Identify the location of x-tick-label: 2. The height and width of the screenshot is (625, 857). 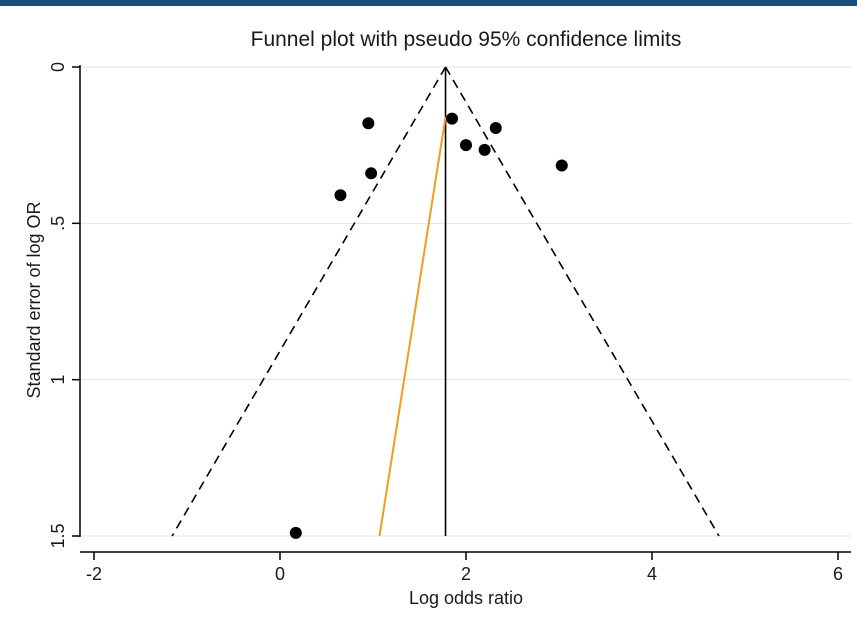
(466, 574).